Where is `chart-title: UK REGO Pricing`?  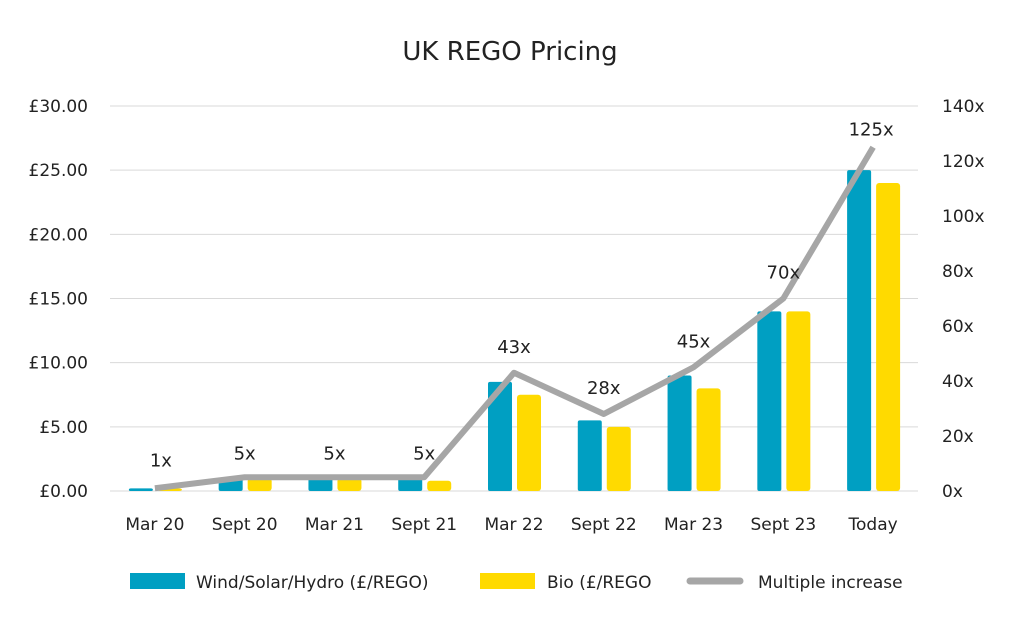
chart-title: UK REGO Pricing is located at coordinates (509, 52).